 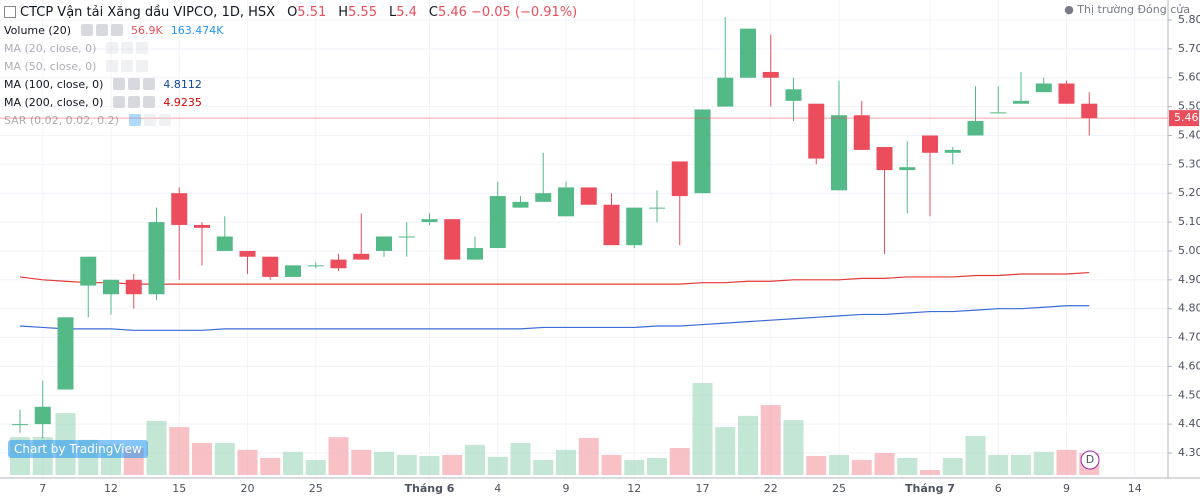 I want to click on indicator-row: MA (200, close, 0) 4.9235, so click(x=290, y=102).